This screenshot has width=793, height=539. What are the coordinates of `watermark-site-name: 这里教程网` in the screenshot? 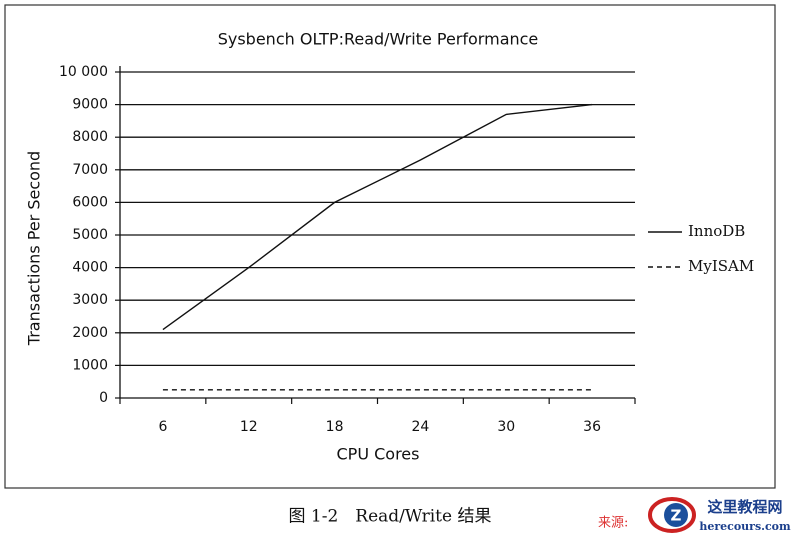 It's located at (744, 507).